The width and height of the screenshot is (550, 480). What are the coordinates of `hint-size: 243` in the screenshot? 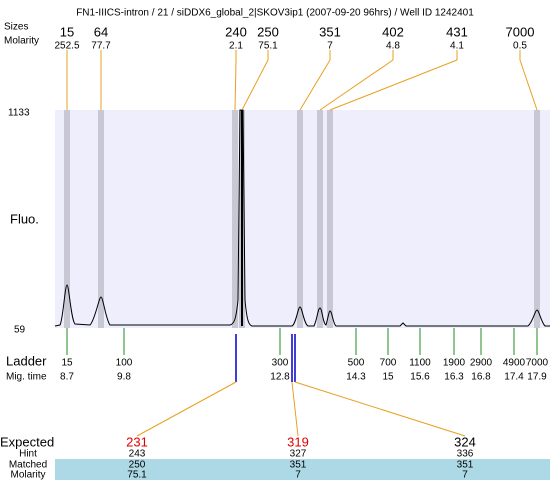 It's located at (137, 454).